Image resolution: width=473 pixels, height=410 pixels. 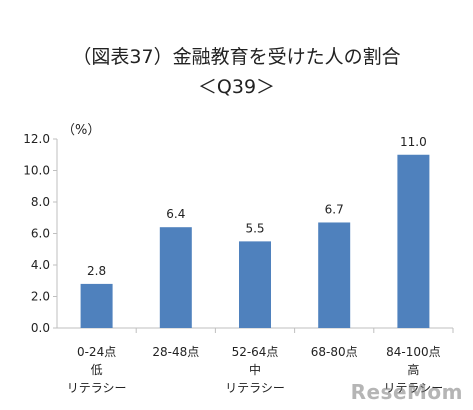 What do you see at coordinates (40, 328) in the screenshot?
I see `y-tick-label: 0.0` at bounding box center [40, 328].